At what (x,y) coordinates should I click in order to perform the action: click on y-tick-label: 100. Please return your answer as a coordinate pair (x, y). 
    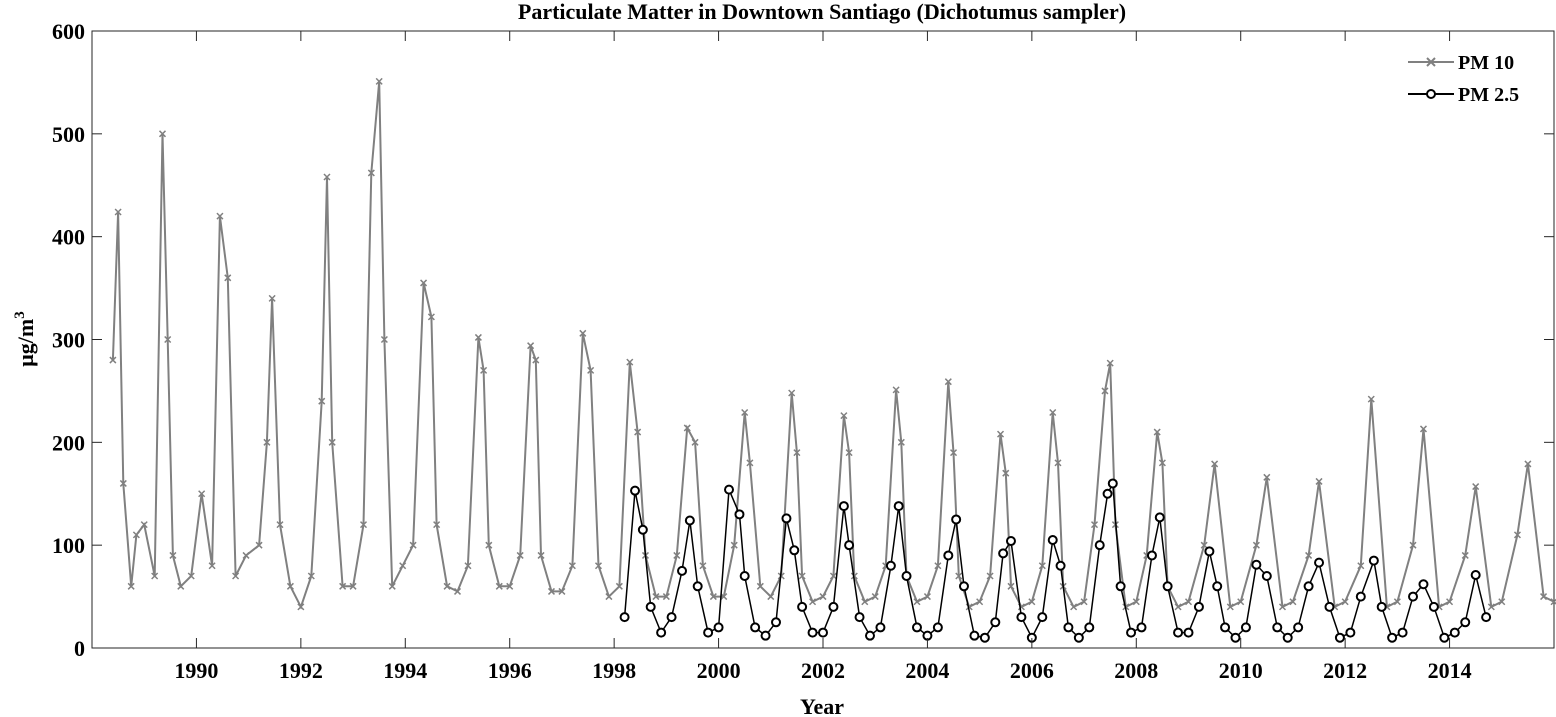
    Looking at the image, I should click on (68, 545).